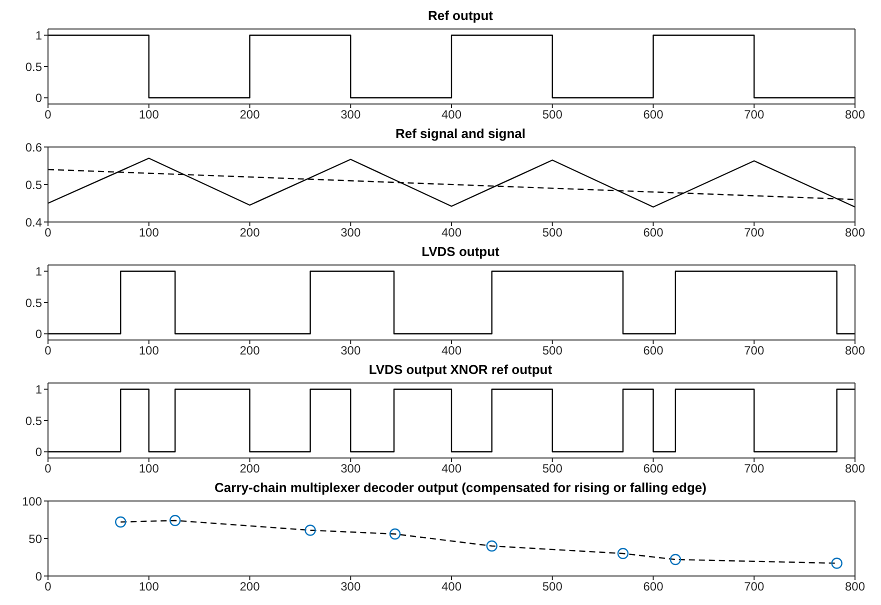 This screenshot has width=881, height=605. What do you see at coordinates (460, 252) in the screenshot?
I see `chart-title: LVDS output` at bounding box center [460, 252].